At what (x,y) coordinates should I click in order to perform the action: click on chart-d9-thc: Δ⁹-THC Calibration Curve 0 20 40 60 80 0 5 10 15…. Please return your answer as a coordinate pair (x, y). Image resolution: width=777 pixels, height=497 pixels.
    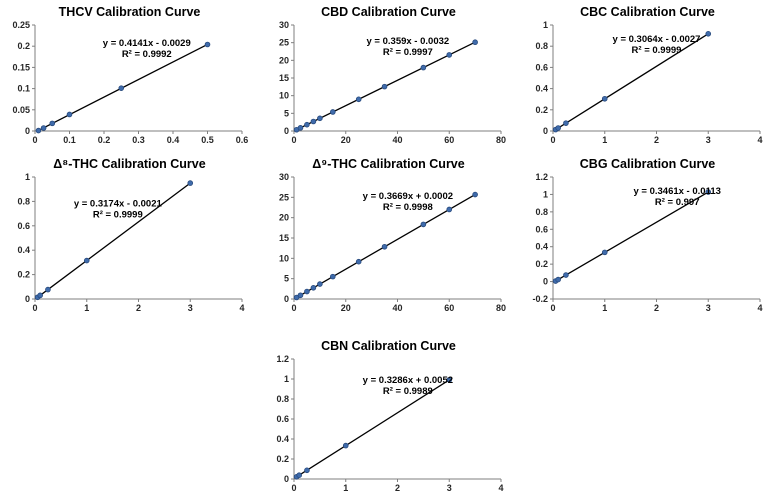
    Looking at the image, I should click on (388, 236).